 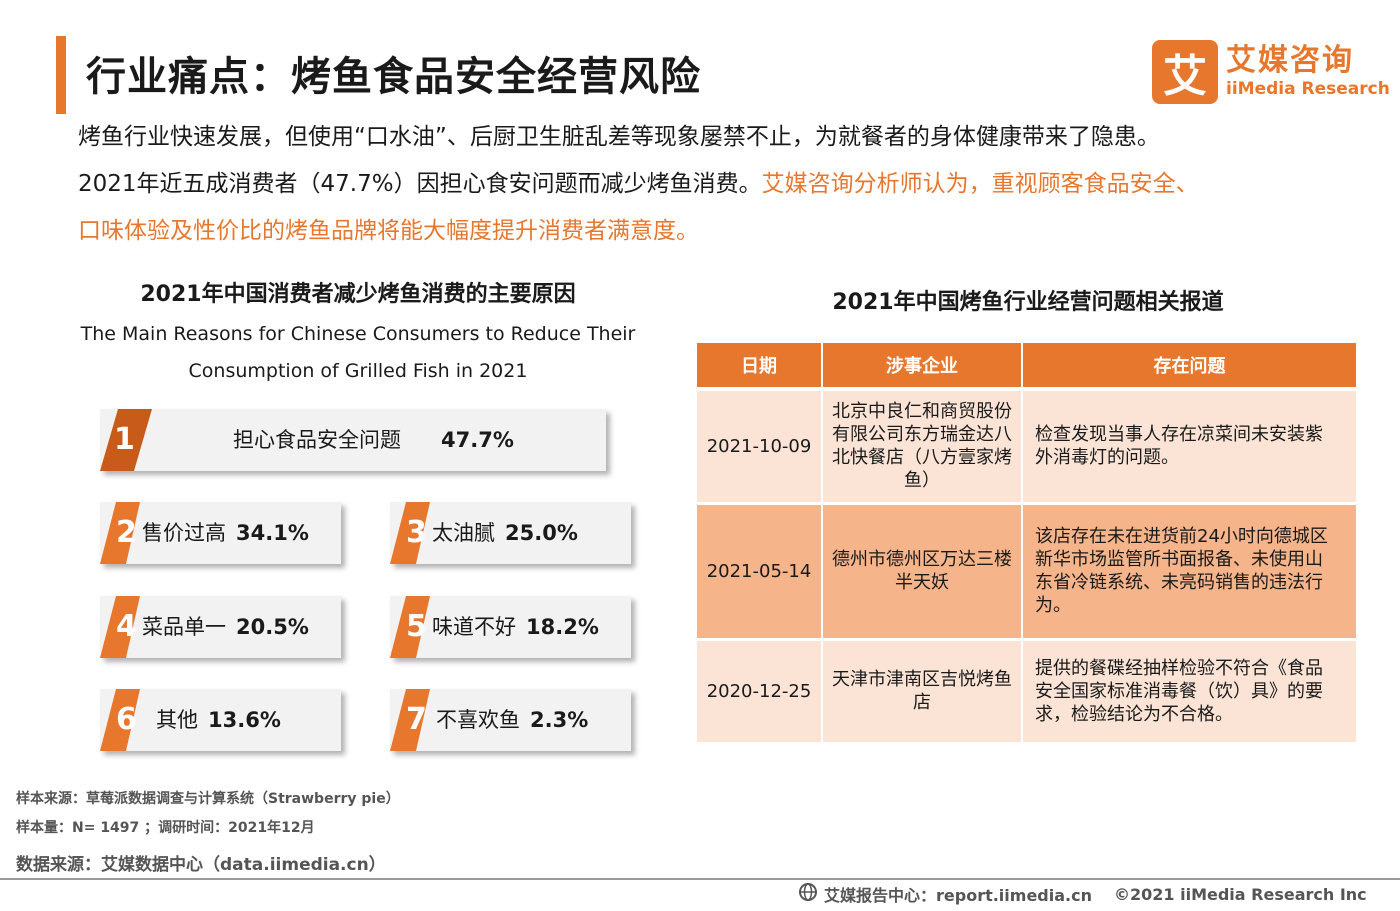 I want to click on reason-value: 34.1%, so click(x=272, y=533).